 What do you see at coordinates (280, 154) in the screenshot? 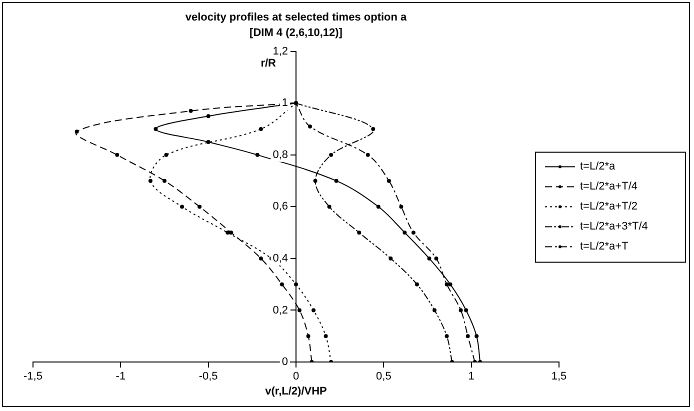
I see `y-tick-label: 0,8` at bounding box center [280, 154].